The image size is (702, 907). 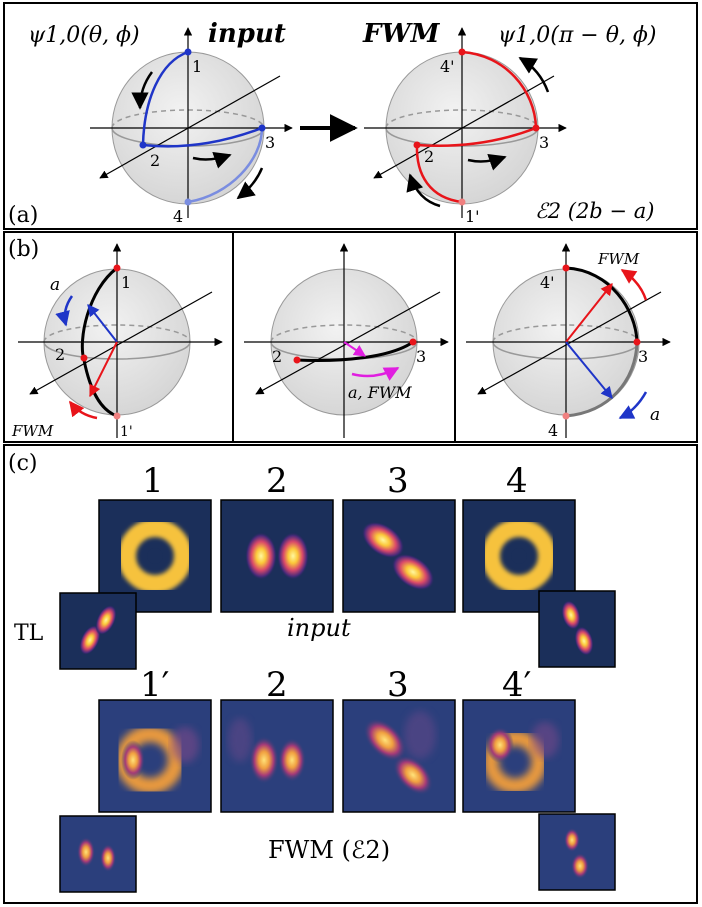 What do you see at coordinates (447, 66) in the screenshot?
I see `point-4p: 4'` at bounding box center [447, 66].